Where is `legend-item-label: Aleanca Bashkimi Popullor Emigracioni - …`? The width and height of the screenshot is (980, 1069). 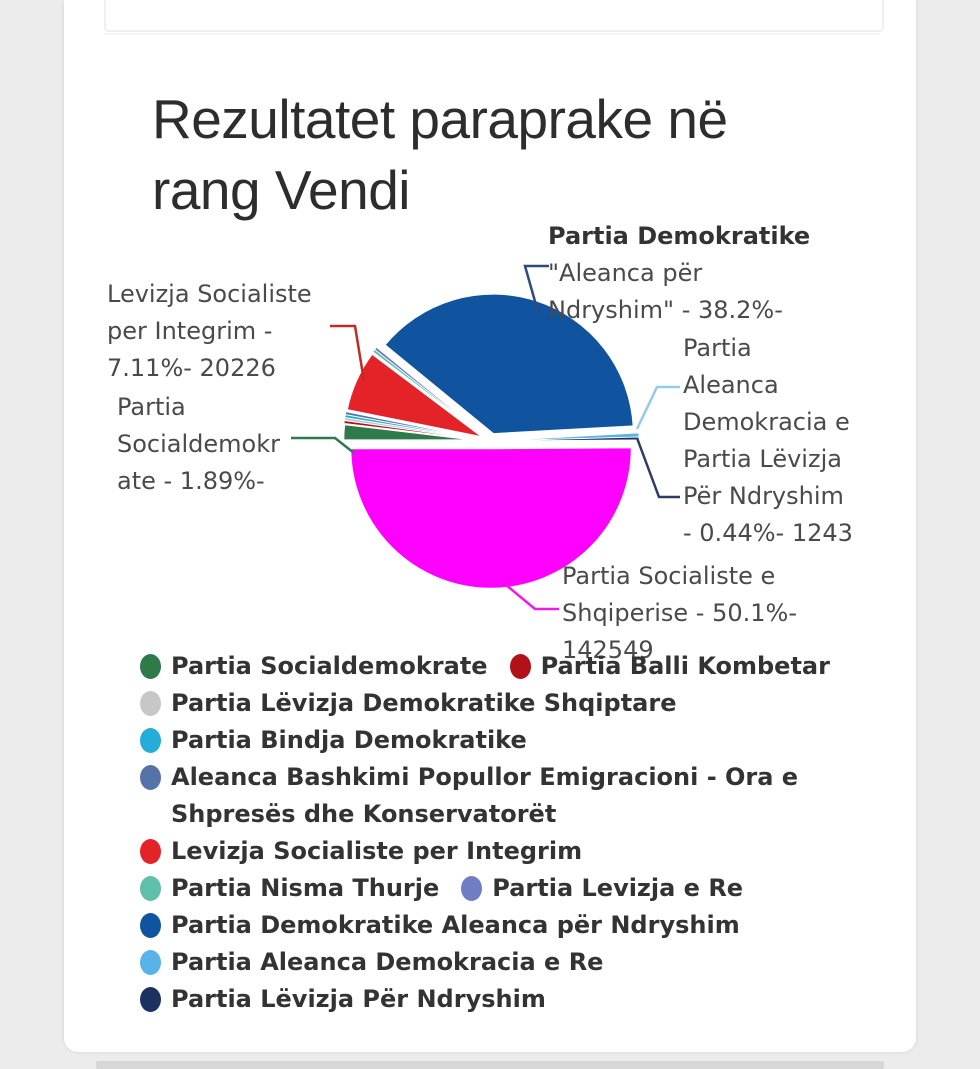
legend-item-label: Aleanca Bashkimi Popullor Emigracioni - … is located at coordinates (485, 795).